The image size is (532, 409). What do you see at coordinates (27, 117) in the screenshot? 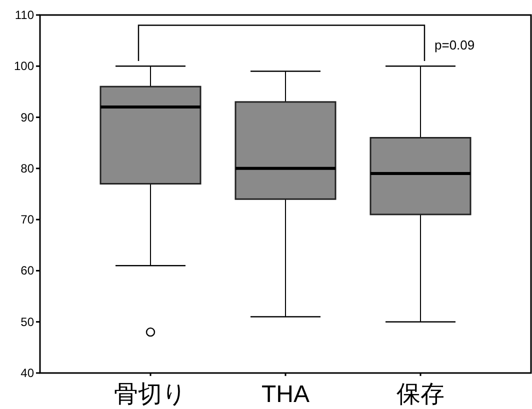
I see `y-tick-label: 90` at bounding box center [27, 117].